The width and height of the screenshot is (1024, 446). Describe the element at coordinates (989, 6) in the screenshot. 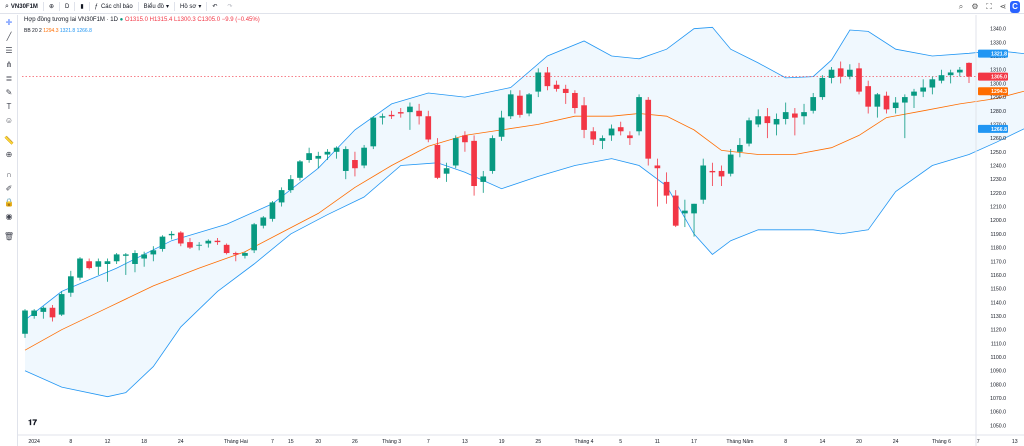

I see `fullscreen-icon: ⛶` at that location.